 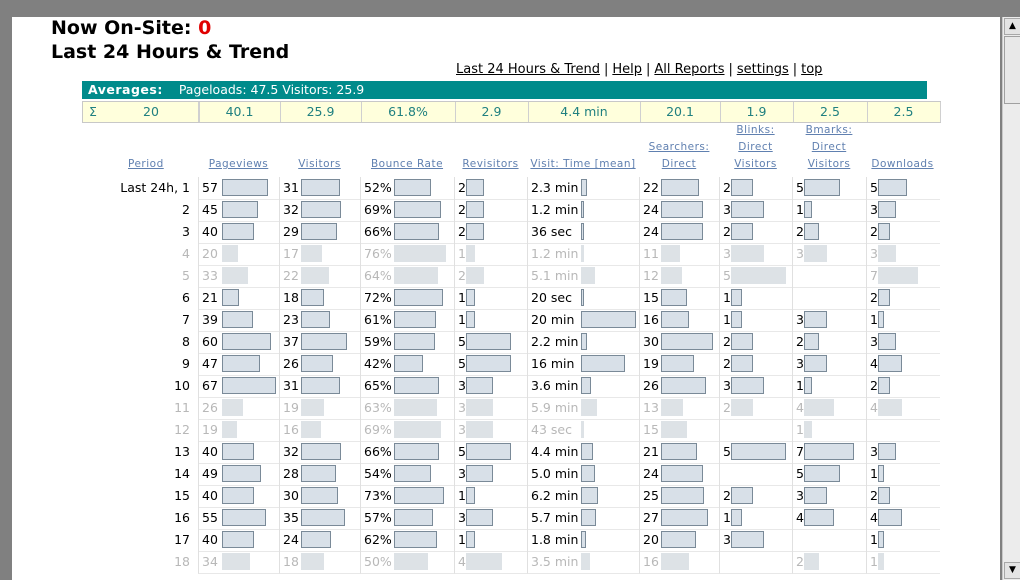 What do you see at coordinates (210, 451) in the screenshot?
I see `cell-value-pageviews: 40` at bounding box center [210, 451].